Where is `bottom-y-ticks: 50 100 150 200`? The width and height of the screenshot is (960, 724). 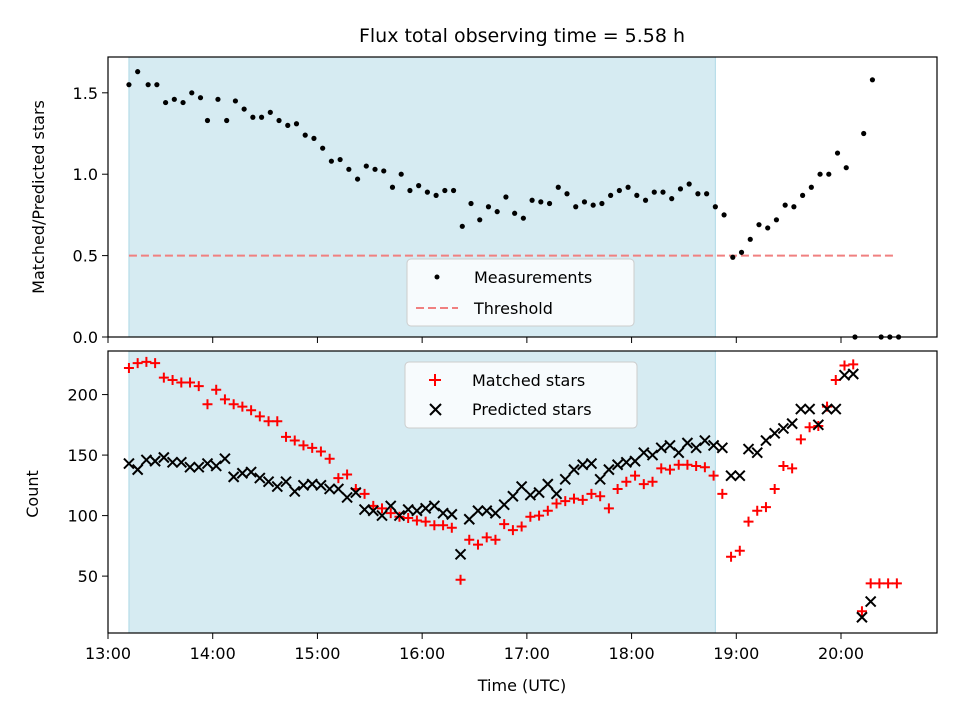
bottom-y-ticks: 50 100 150 200 is located at coordinates (87, 486).